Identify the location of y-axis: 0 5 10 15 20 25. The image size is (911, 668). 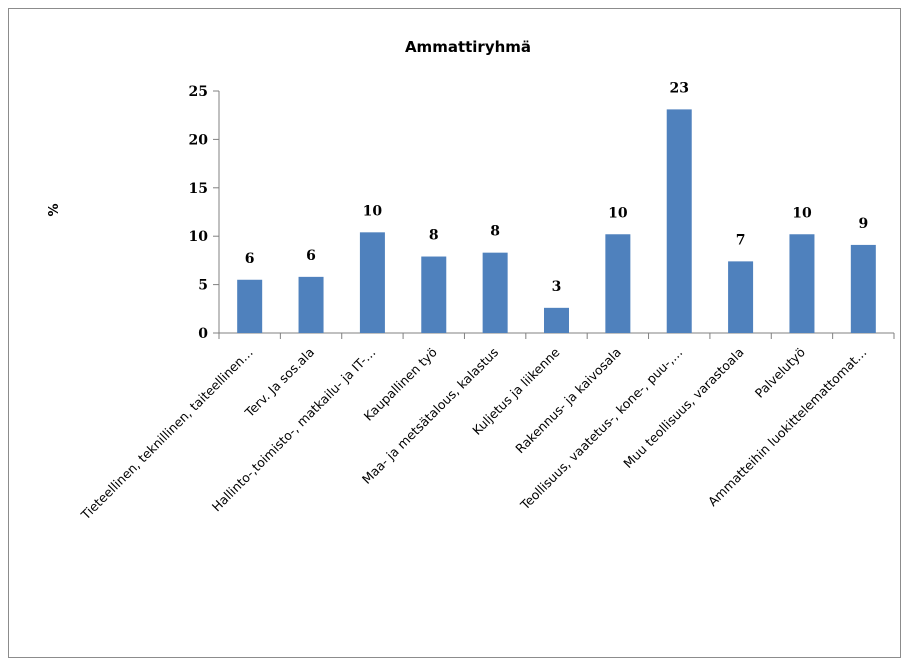
(204, 213).